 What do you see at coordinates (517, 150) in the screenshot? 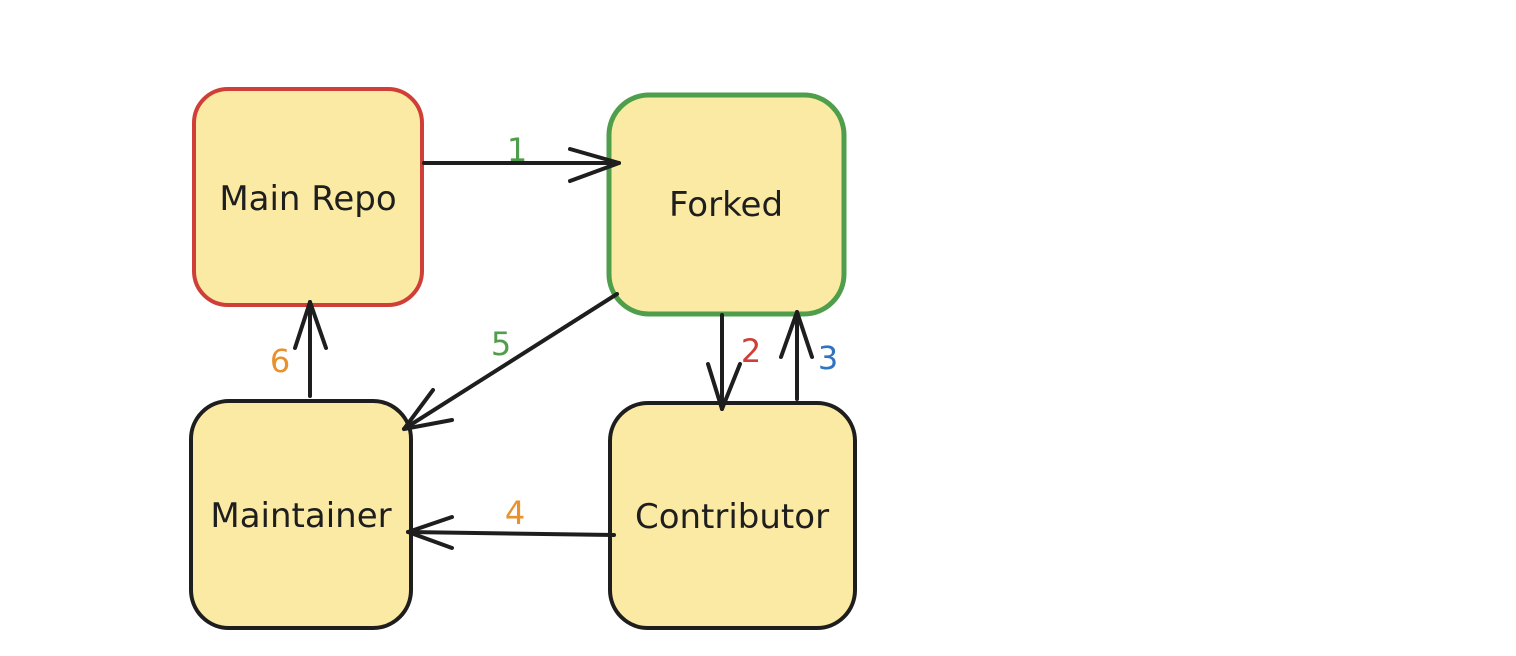
I see `edge-1-label: 1` at bounding box center [517, 150].